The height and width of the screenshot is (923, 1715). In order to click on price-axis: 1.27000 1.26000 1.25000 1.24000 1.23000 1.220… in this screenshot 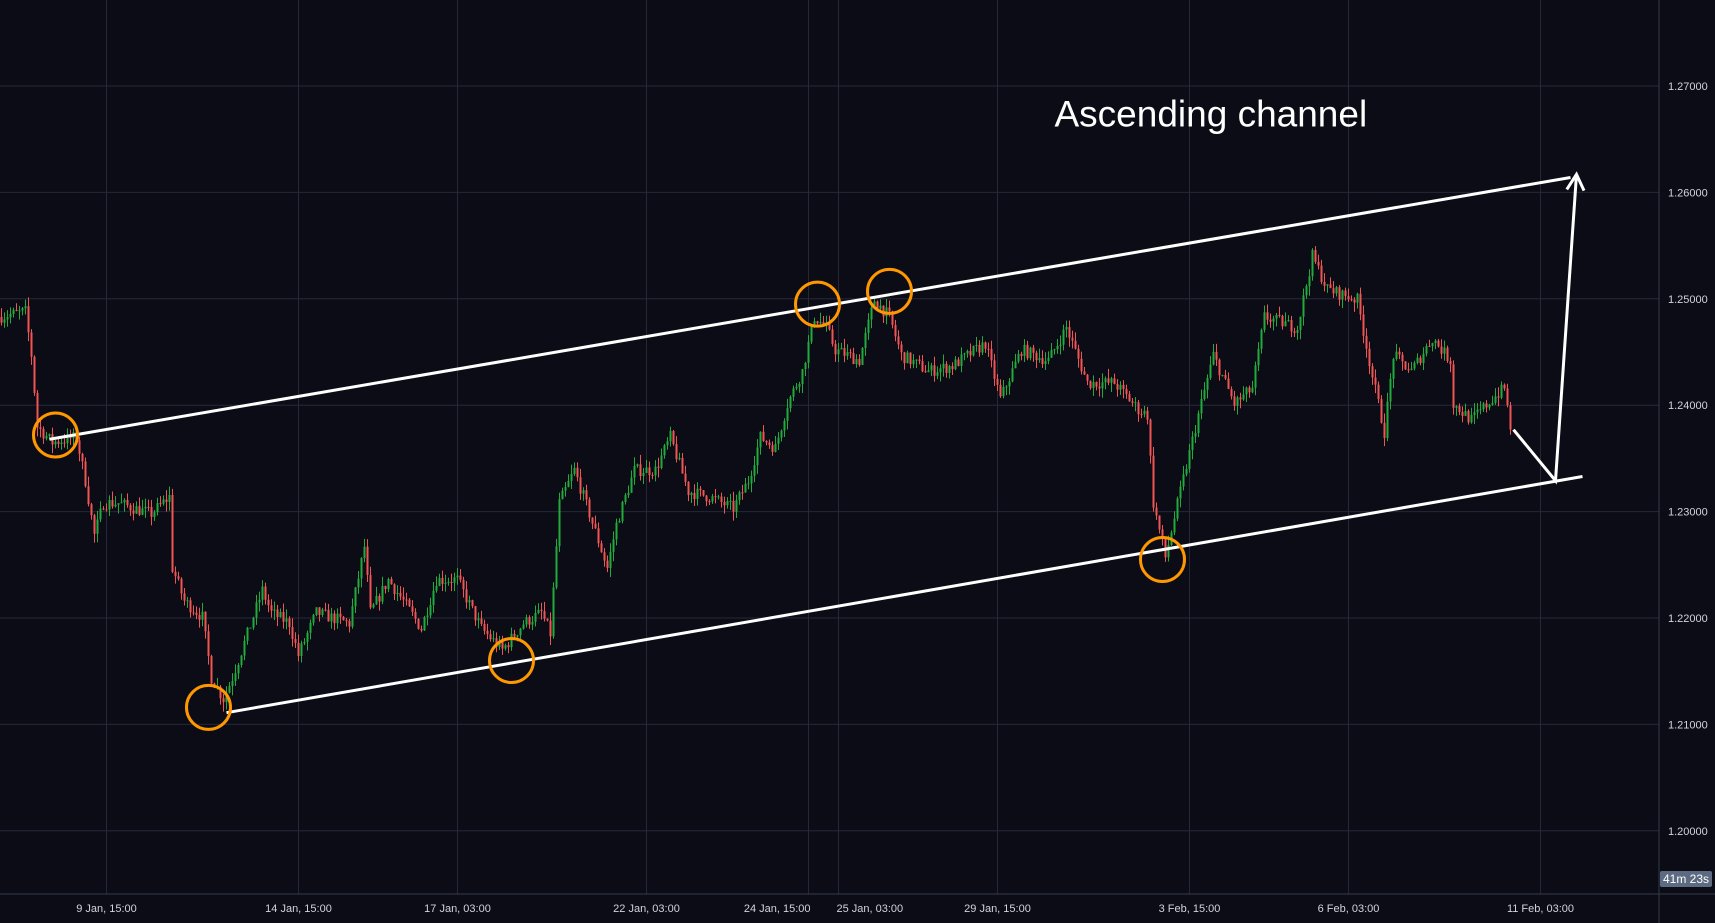, I will do `click(1688, 459)`.